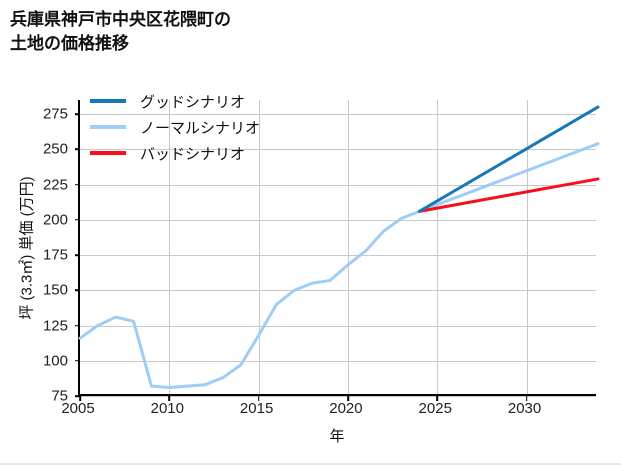 The image size is (621, 465). Describe the element at coordinates (55, 361) in the screenshot. I see `y-tick-label: 100` at that location.